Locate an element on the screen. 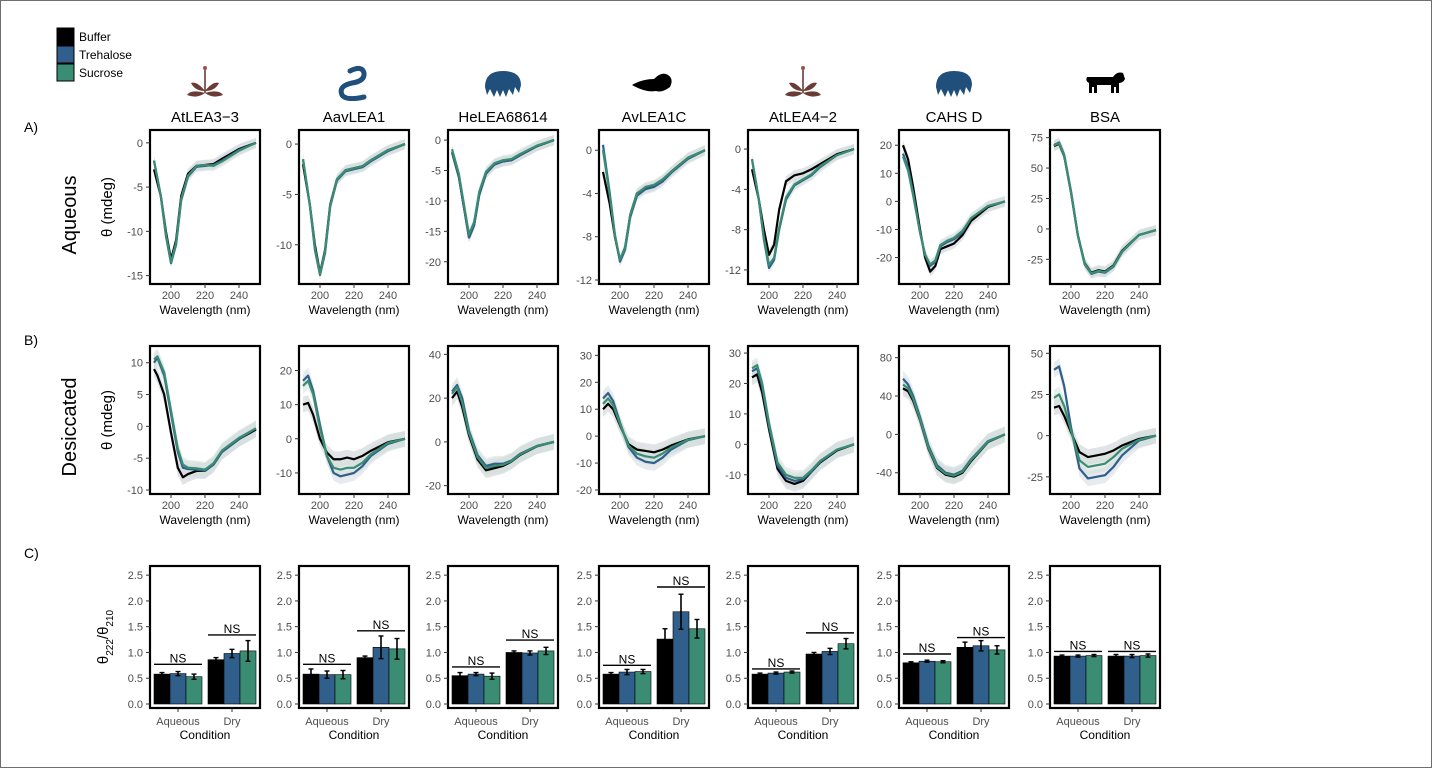  y-tick-label: -8 is located at coordinates (736, 231).